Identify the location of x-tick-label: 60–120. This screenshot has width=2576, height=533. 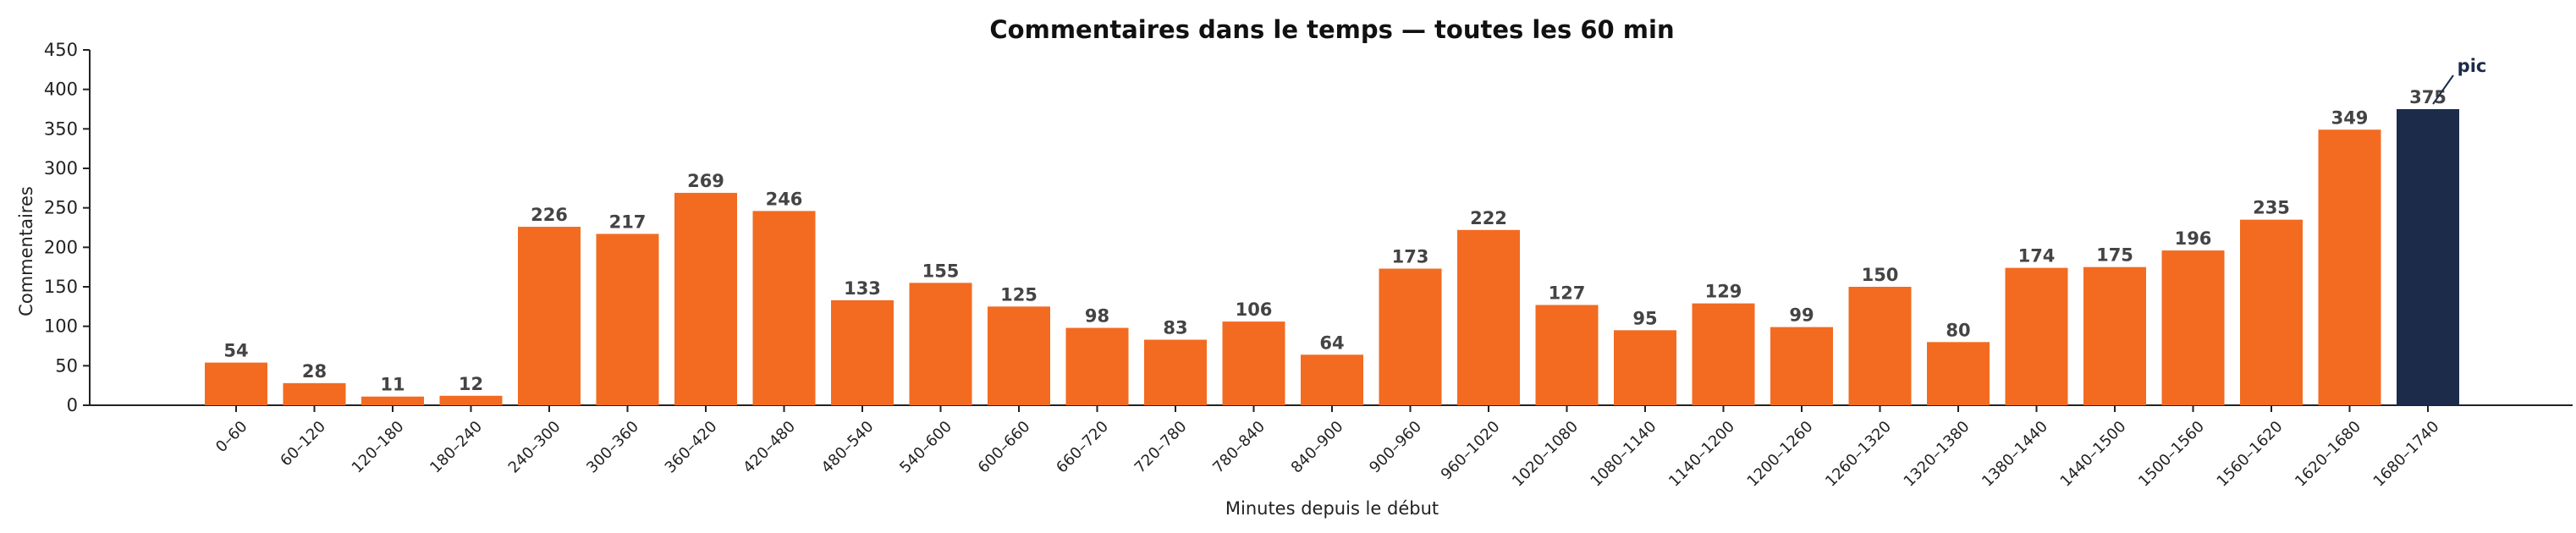
(303, 444).